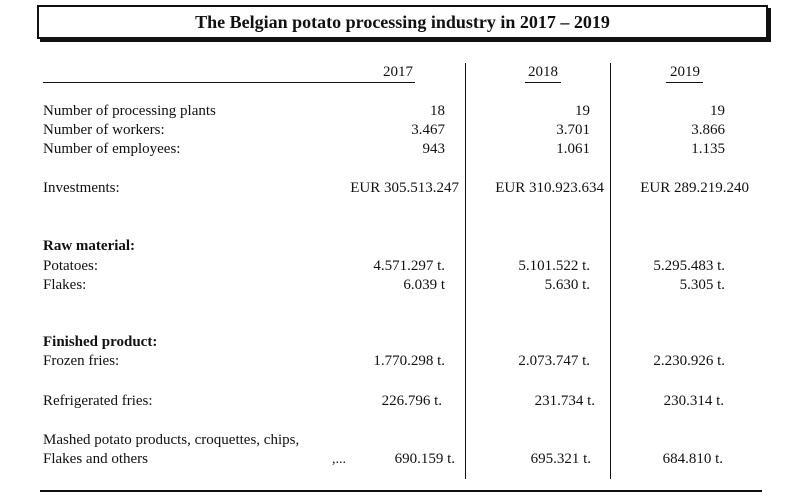 The width and height of the screenshot is (809, 501). What do you see at coordinates (684, 82) in the screenshot?
I see `header-rule-col3` at bounding box center [684, 82].